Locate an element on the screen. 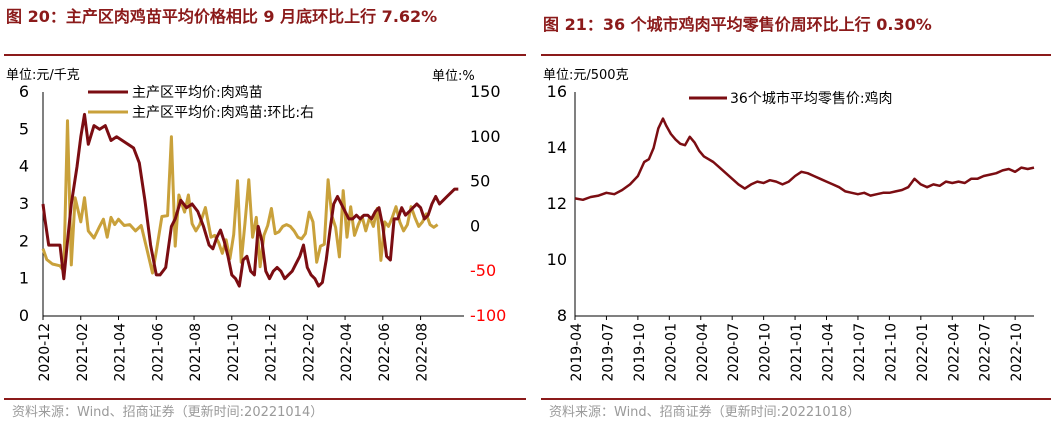 This screenshot has height=424, width=1055. x-tick-label: 2020-01 is located at coordinates (671, 352).